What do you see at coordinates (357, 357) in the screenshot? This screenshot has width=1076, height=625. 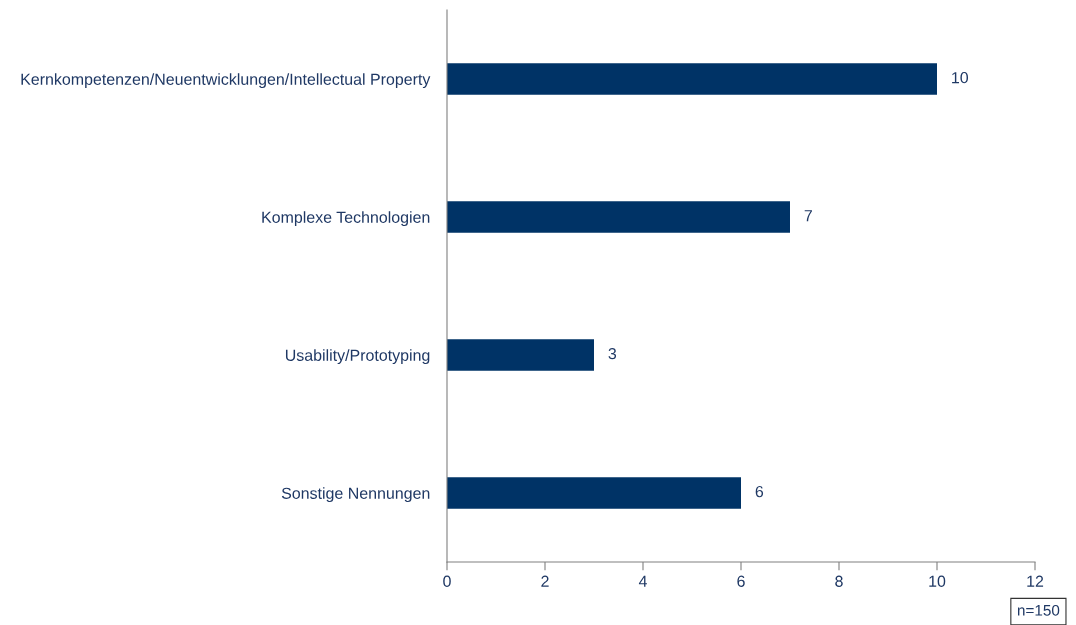 I see `y-tick-label: Usability/Prototyping` at bounding box center [357, 357].